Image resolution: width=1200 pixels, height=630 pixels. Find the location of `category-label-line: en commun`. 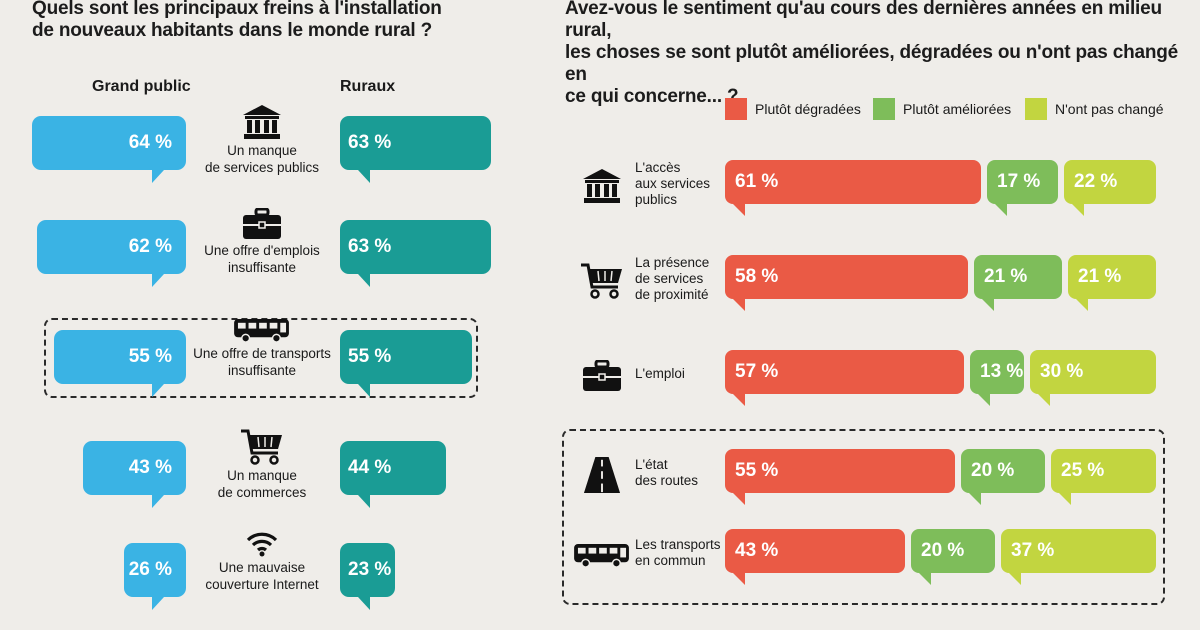

category-label-line: en commun is located at coordinates (670, 560).